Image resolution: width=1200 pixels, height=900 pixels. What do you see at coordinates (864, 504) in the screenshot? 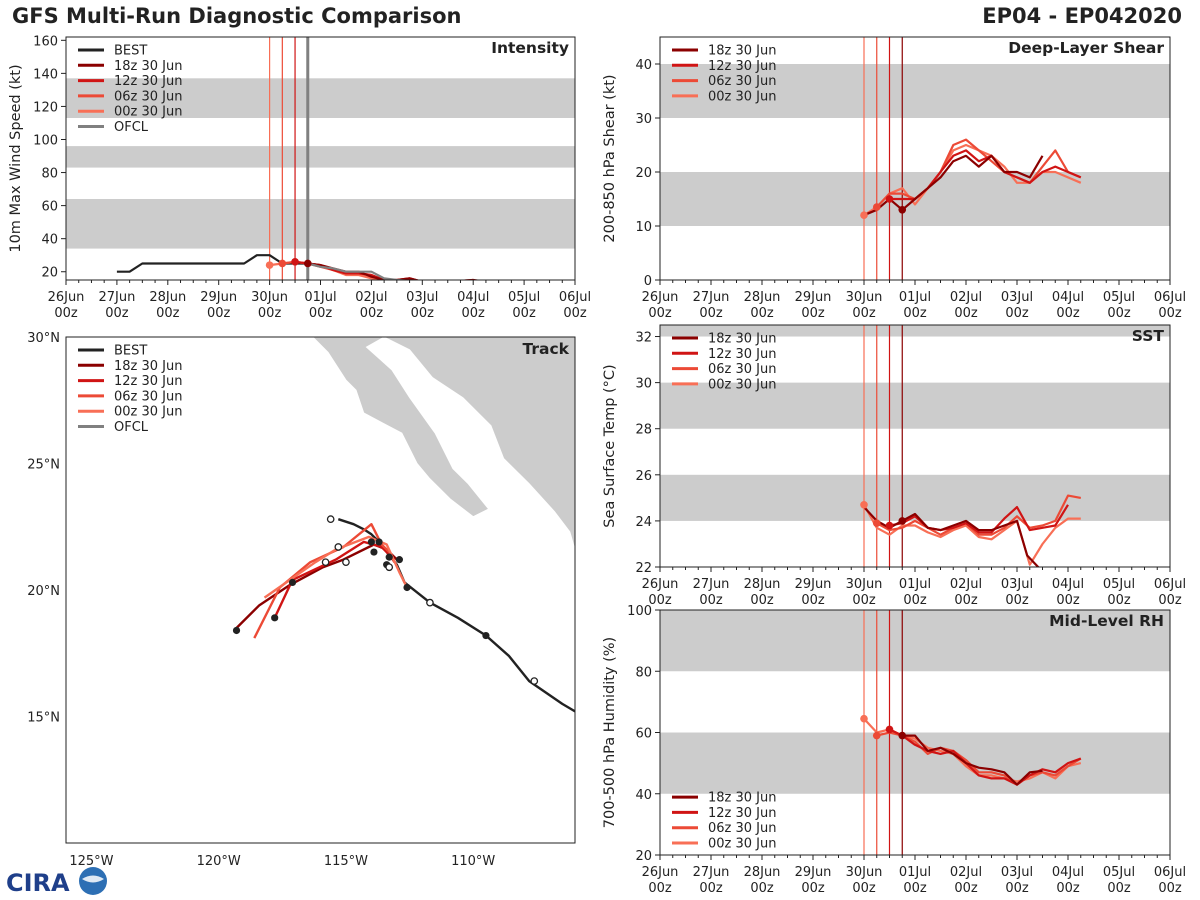
I see `sst-marker-00z-30-jun` at bounding box center [864, 504].